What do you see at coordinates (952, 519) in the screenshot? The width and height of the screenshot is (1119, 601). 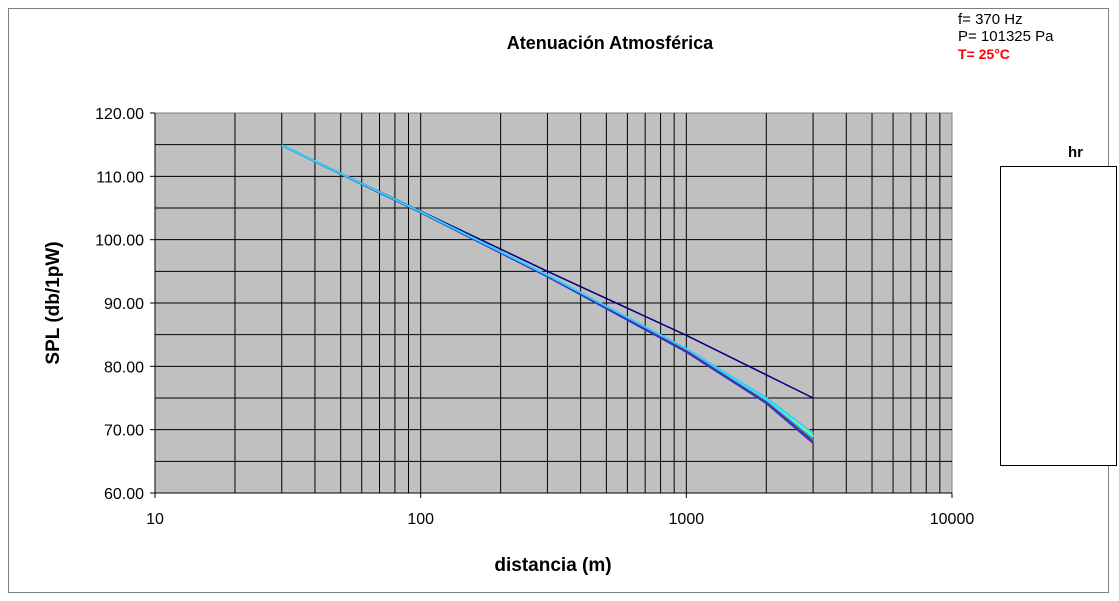 I see `x-tick-label: 10000` at bounding box center [952, 519].